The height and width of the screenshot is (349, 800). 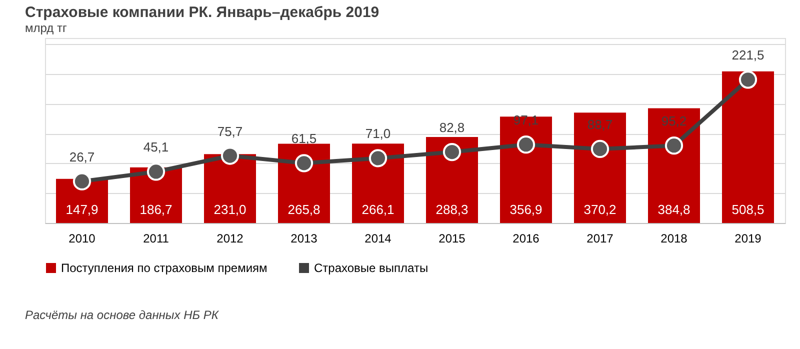 What do you see at coordinates (304, 209) in the screenshot?
I see `data-label: 265,8` at bounding box center [304, 209].